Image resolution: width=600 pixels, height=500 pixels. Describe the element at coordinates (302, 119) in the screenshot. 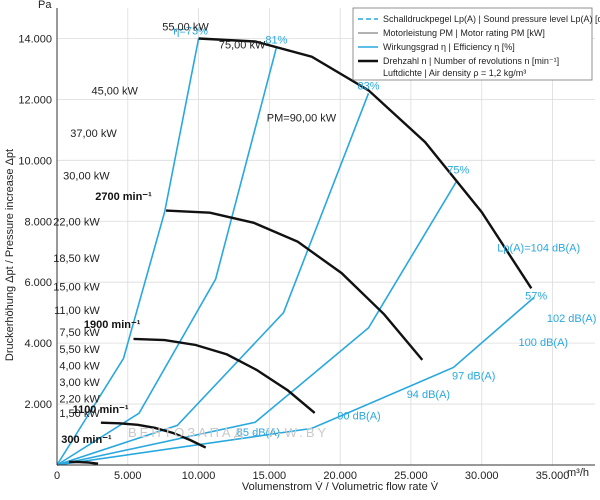

I see `motor-rating-label: PM=90,00 kW` at that location.